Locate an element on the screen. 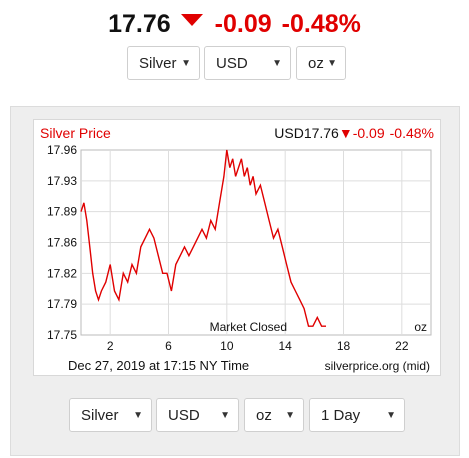 This screenshot has width=469, height=458. chart-change: -0.09 is located at coordinates (369, 133).